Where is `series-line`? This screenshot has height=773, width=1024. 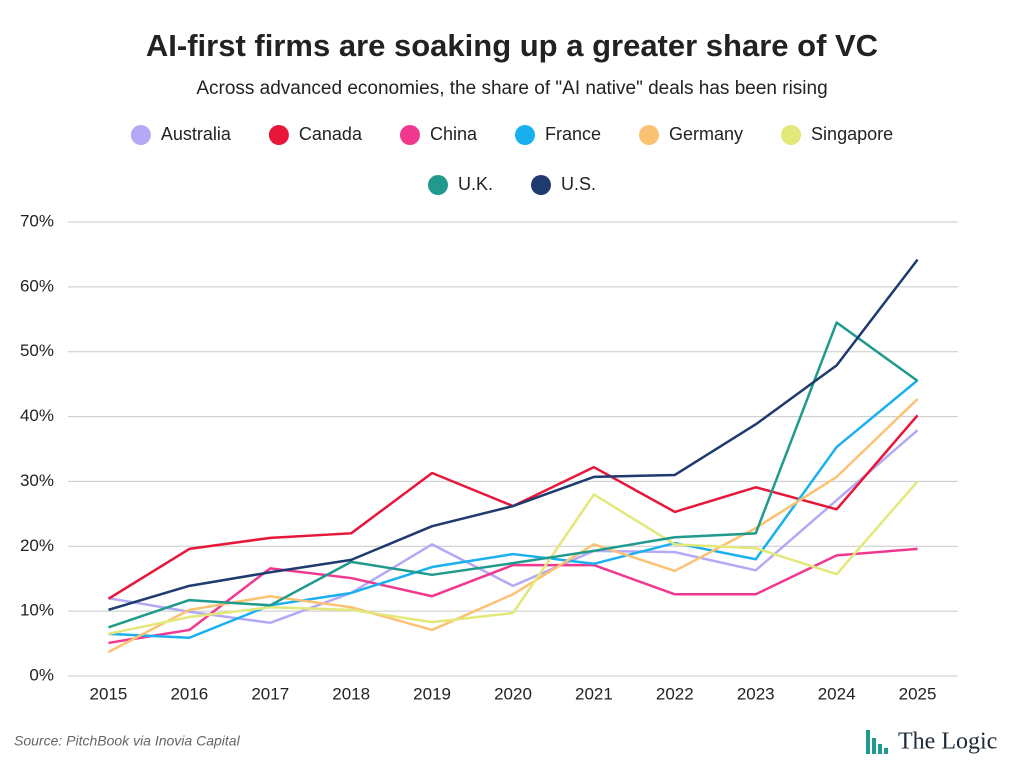 series-line is located at coordinates (513, 596).